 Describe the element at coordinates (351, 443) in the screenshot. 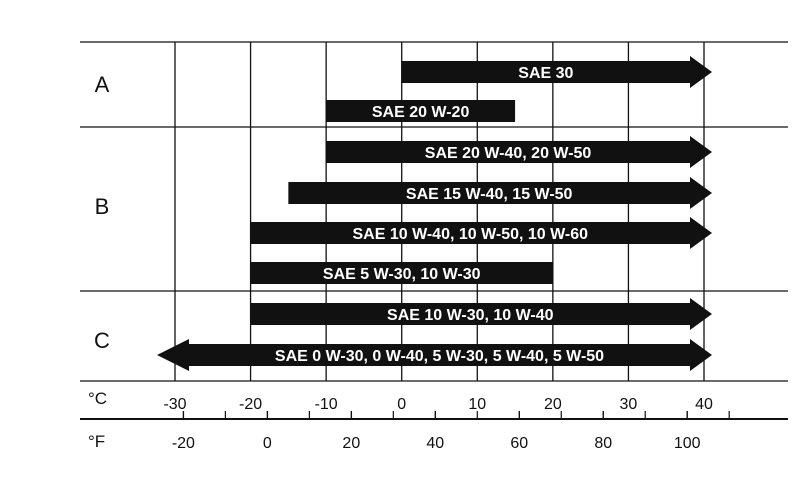

I see `fahrenheit-tick-label: 20` at that location.